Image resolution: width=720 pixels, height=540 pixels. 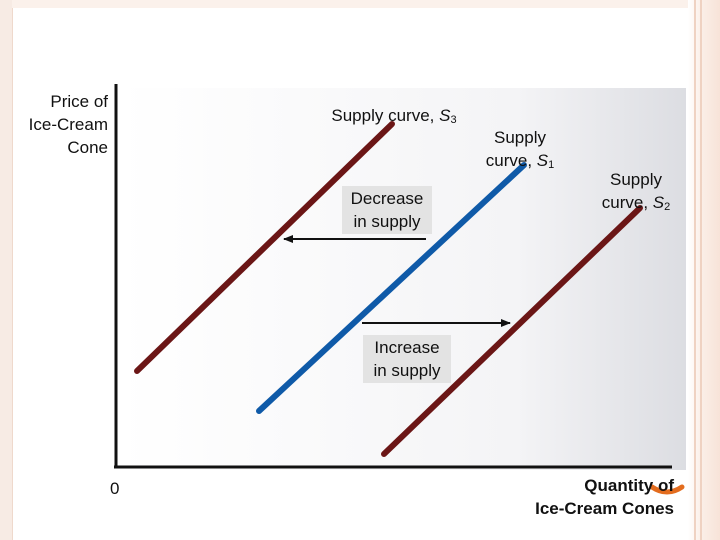 I want to click on supply-curve-s3-label: Supply curve, S3, so click(x=394, y=116).